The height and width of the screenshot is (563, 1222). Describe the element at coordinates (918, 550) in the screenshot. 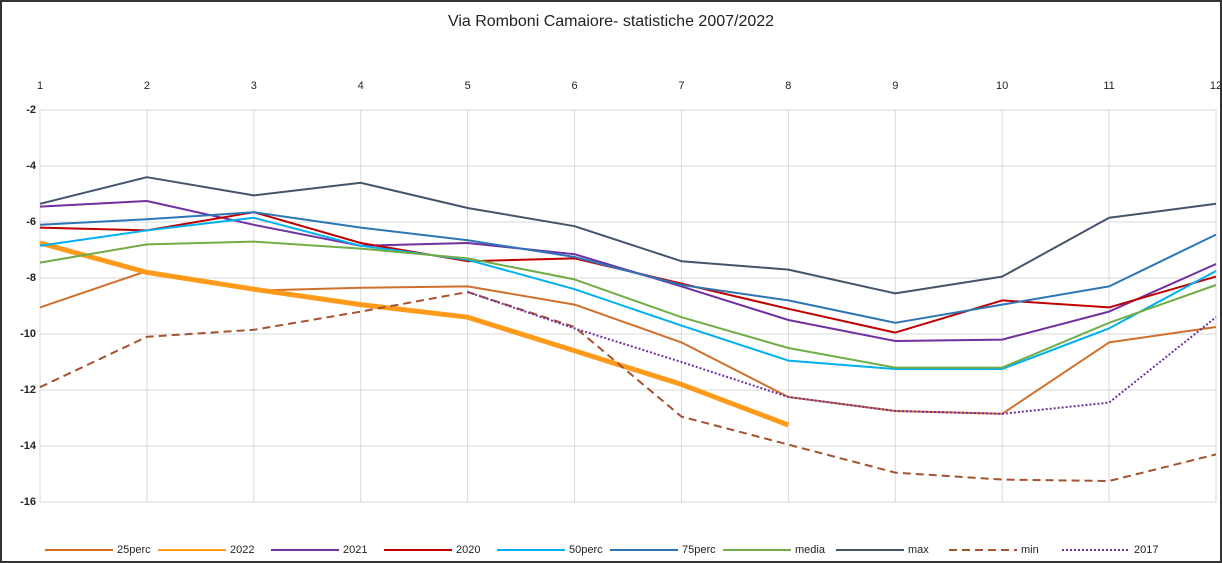

I see `legend-label: max` at that location.